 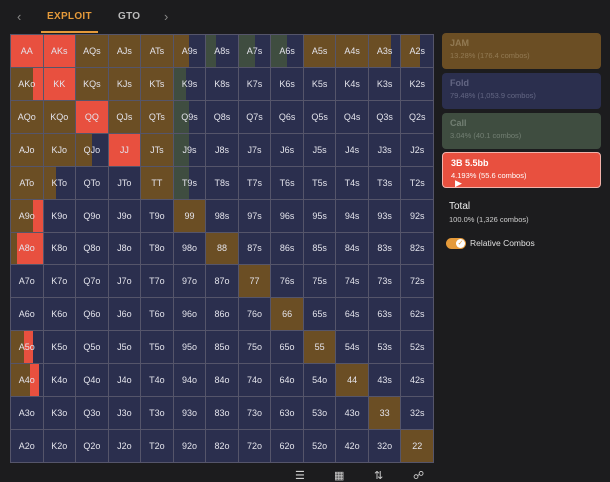 I want to click on hand-cell: AJo, so click(x=27, y=150).